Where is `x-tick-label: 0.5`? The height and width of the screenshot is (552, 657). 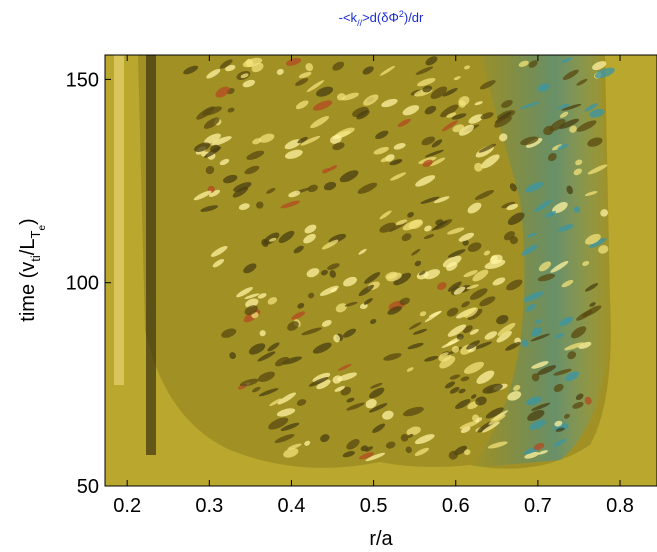
x-tick-label: 0.5 is located at coordinates (374, 506).